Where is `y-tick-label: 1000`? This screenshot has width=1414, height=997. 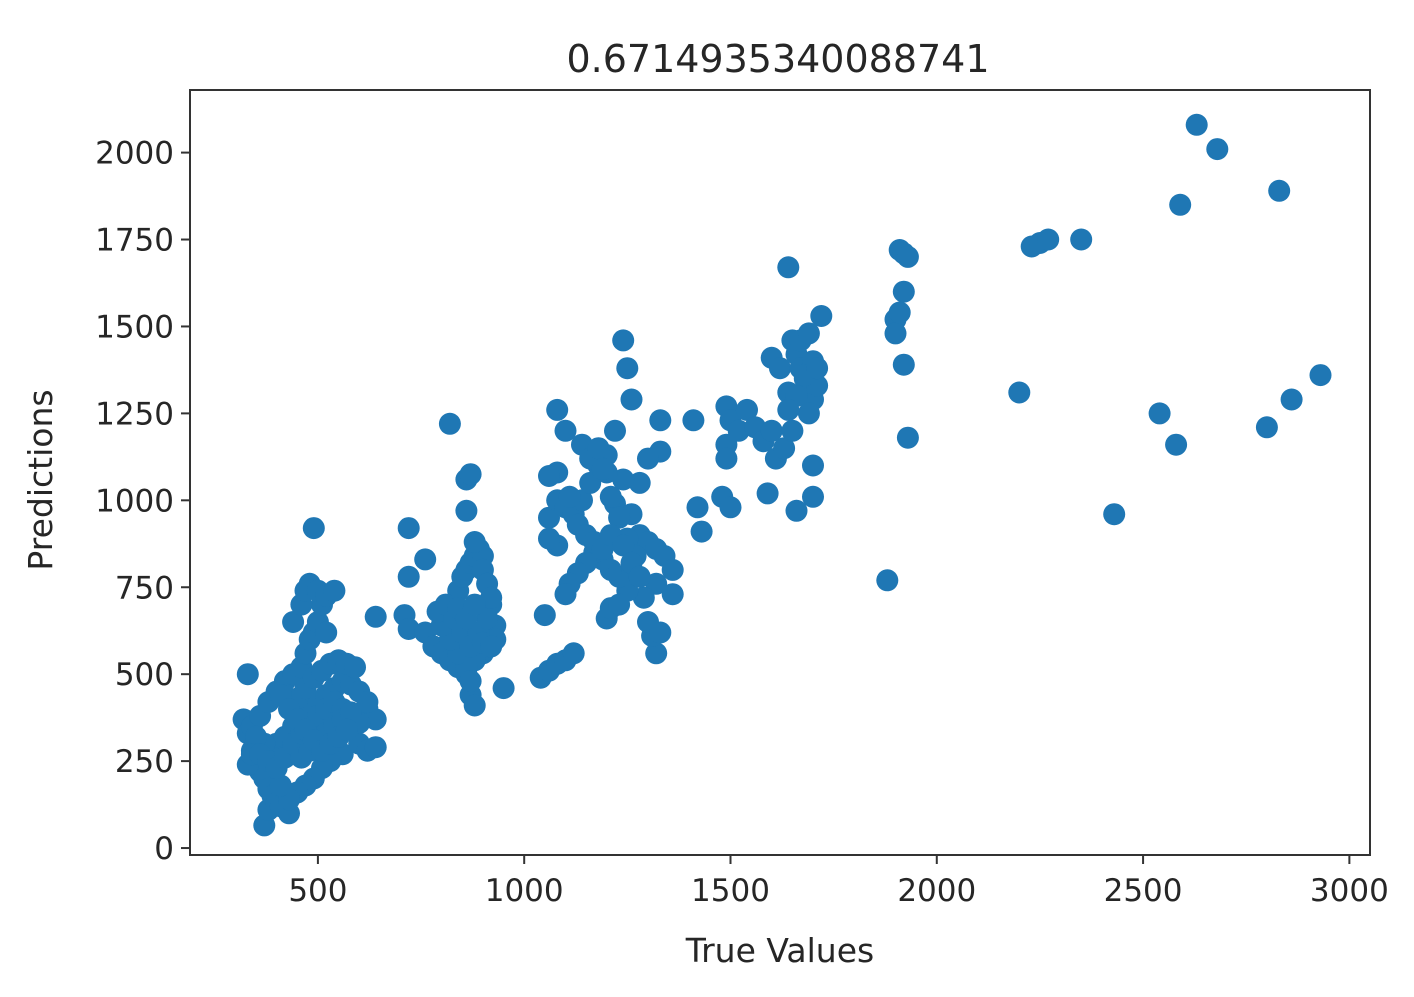 y-tick-label: 1000 is located at coordinates (134, 501).